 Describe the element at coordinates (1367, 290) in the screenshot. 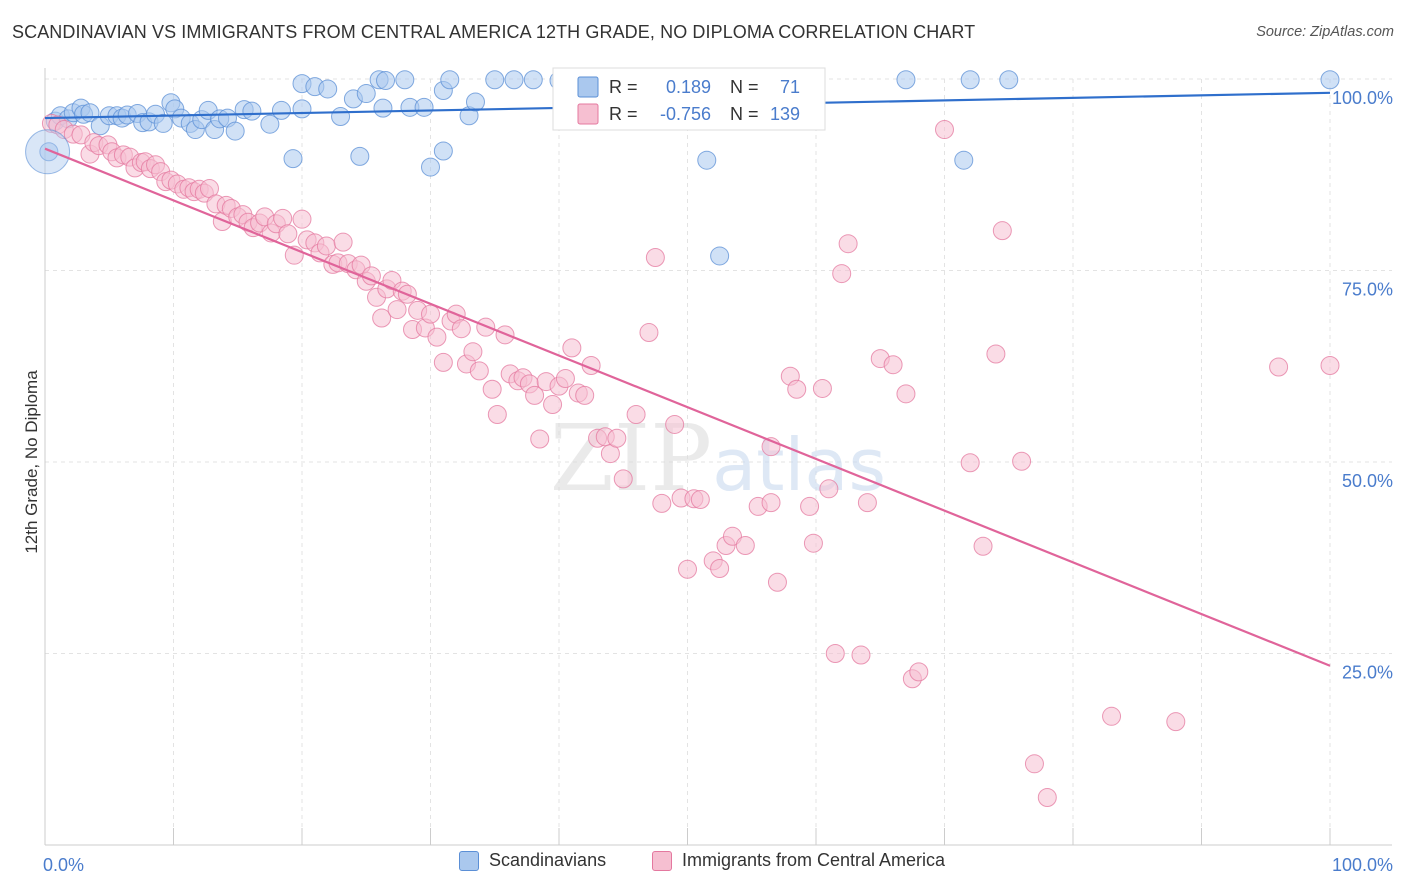

I see `y-tick-label: 75.0%` at that location.